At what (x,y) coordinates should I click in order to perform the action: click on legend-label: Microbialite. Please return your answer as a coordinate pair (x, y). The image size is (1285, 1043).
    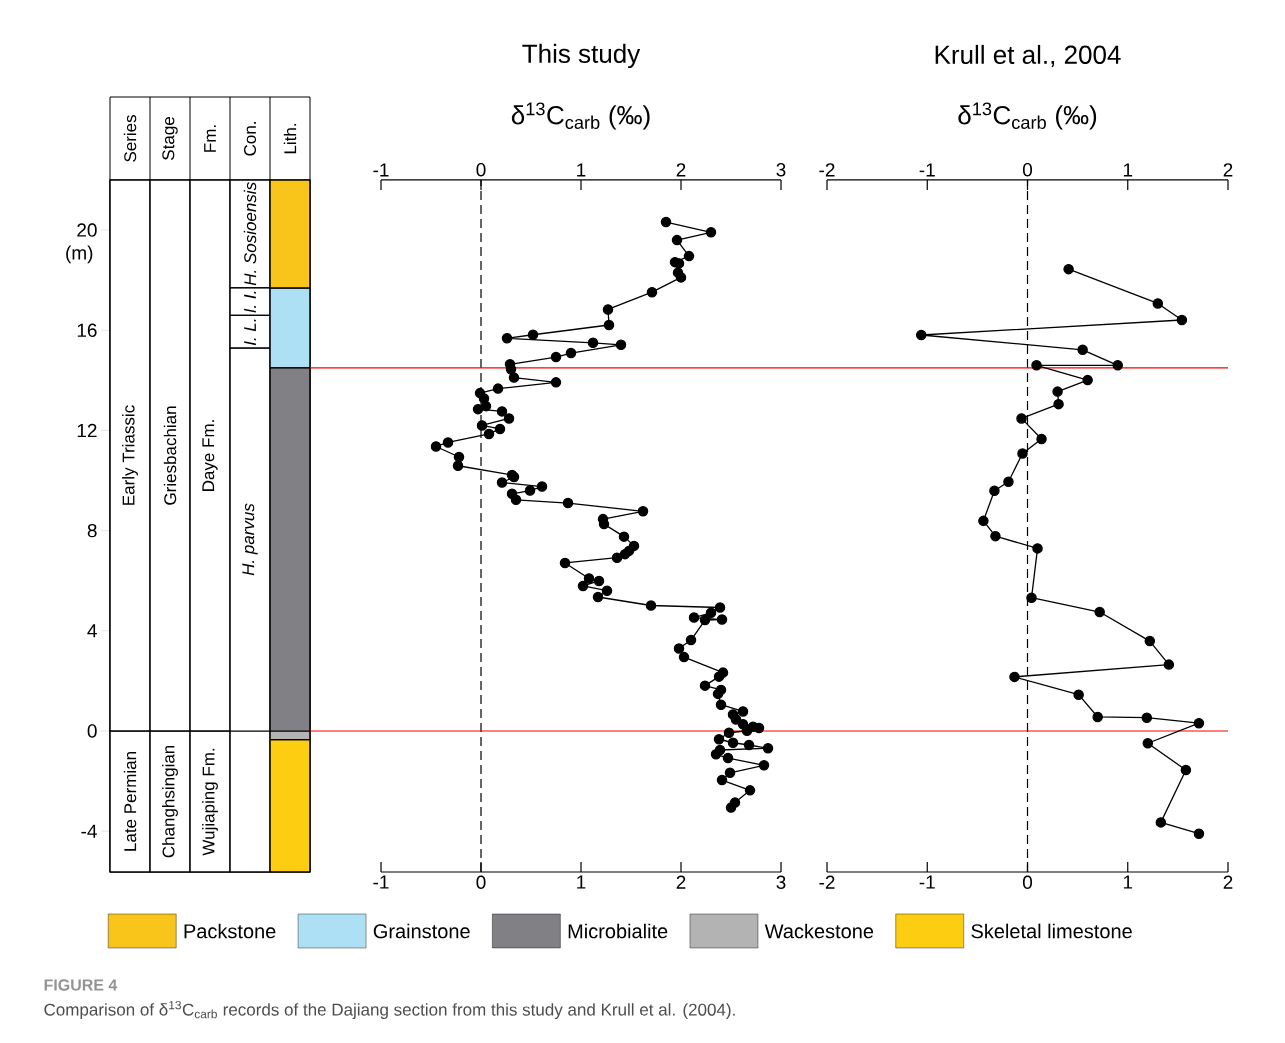
    Looking at the image, I should click on (618, 931).